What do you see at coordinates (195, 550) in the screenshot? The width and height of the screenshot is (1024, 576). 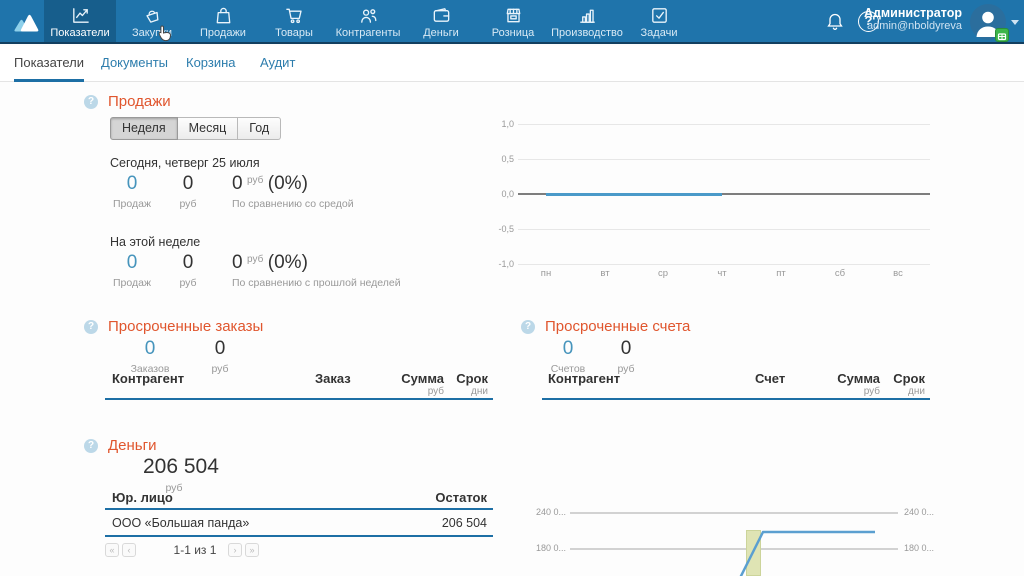 I see `pagination-info: 1-1 из 1` at bounding box center [195, 550].